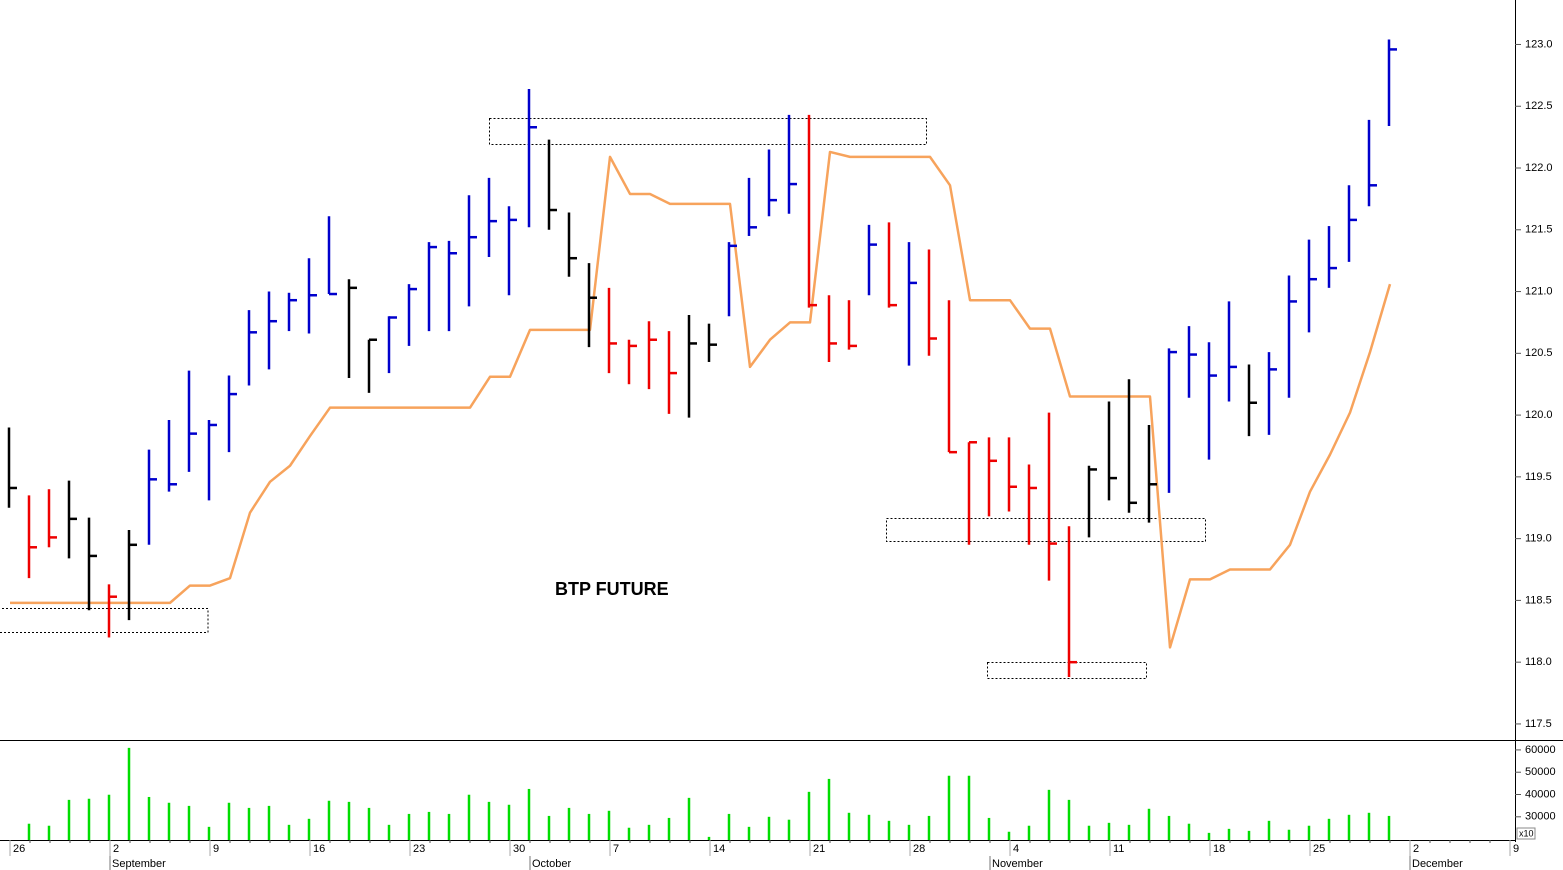 This screenshot has height=870, width=1563. I want to click on y-tick-label: 119.5, so click(1538, 477).